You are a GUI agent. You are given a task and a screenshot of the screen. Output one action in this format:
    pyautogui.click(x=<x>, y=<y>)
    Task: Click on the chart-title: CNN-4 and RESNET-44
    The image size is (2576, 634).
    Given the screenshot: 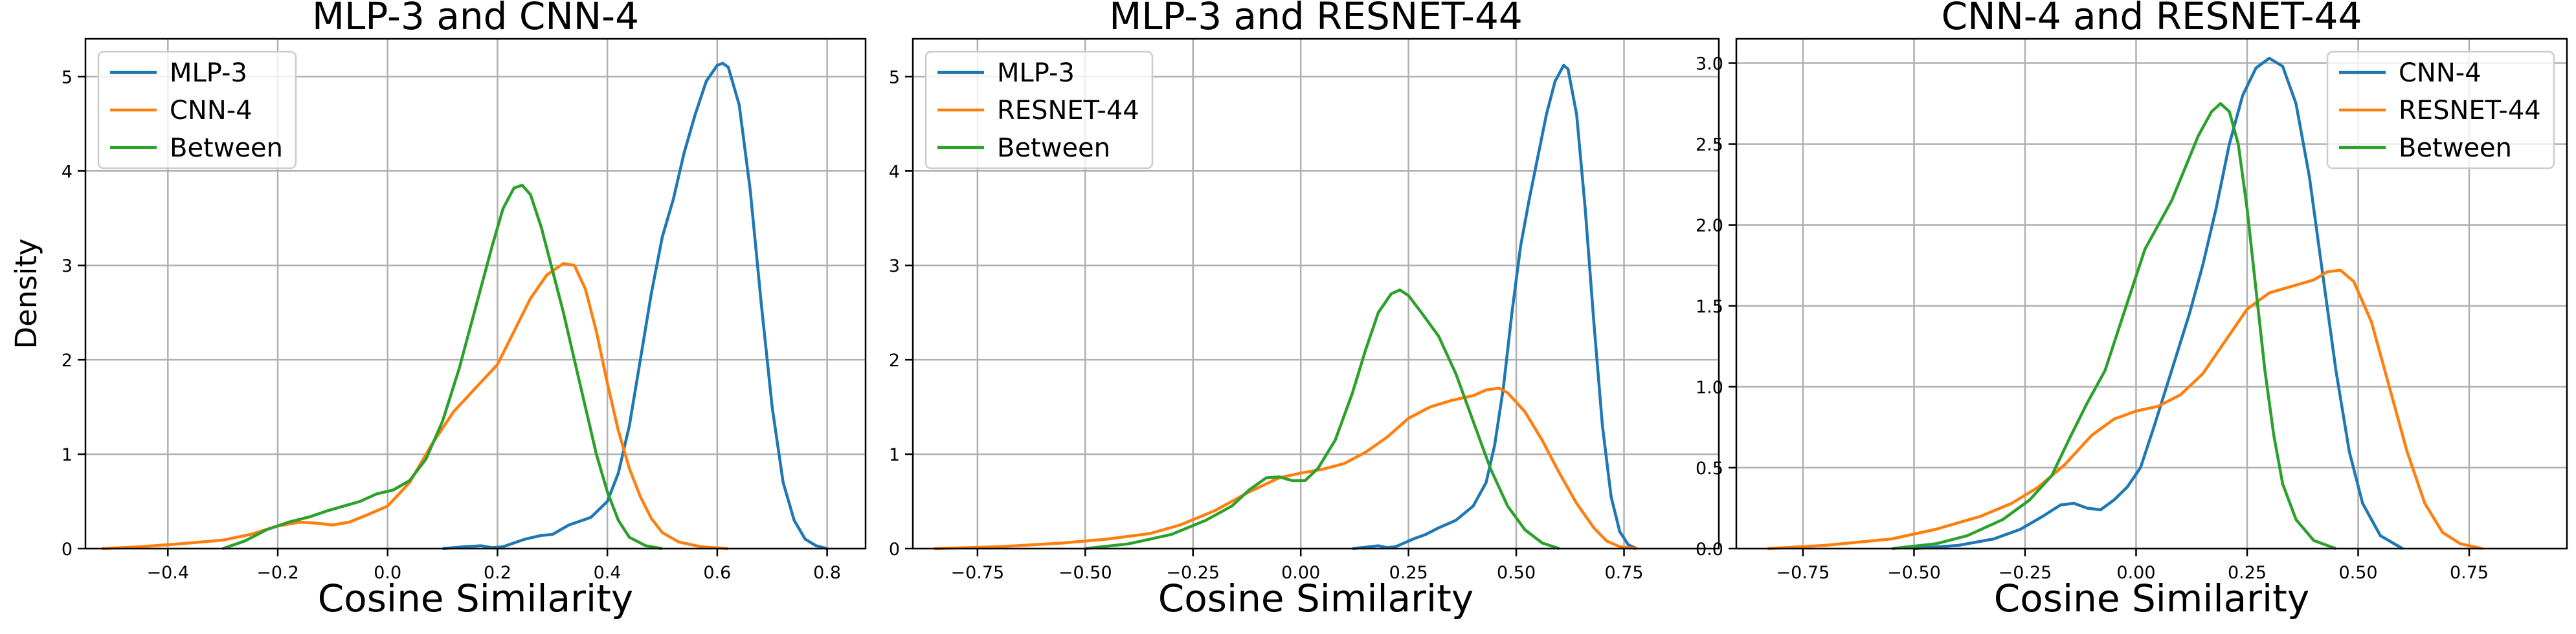 What is the action you would take?
    pyautogui.click(x=2152, y=19)
    